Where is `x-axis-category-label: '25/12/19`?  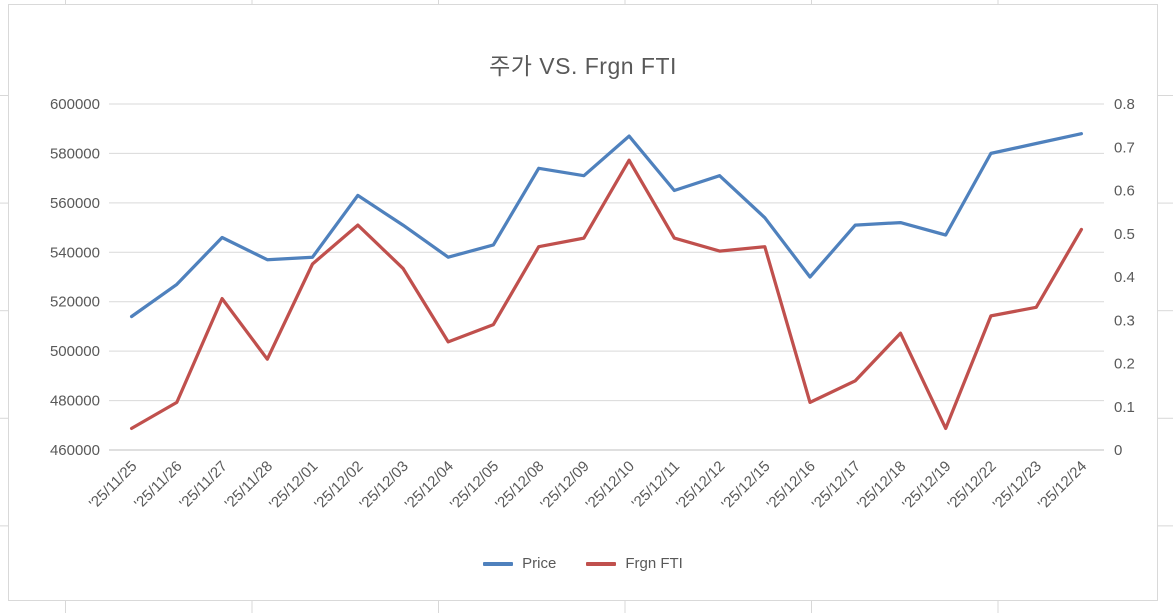
x-axis-category-label: '25/12/19 is located at coordinates (926, 485).